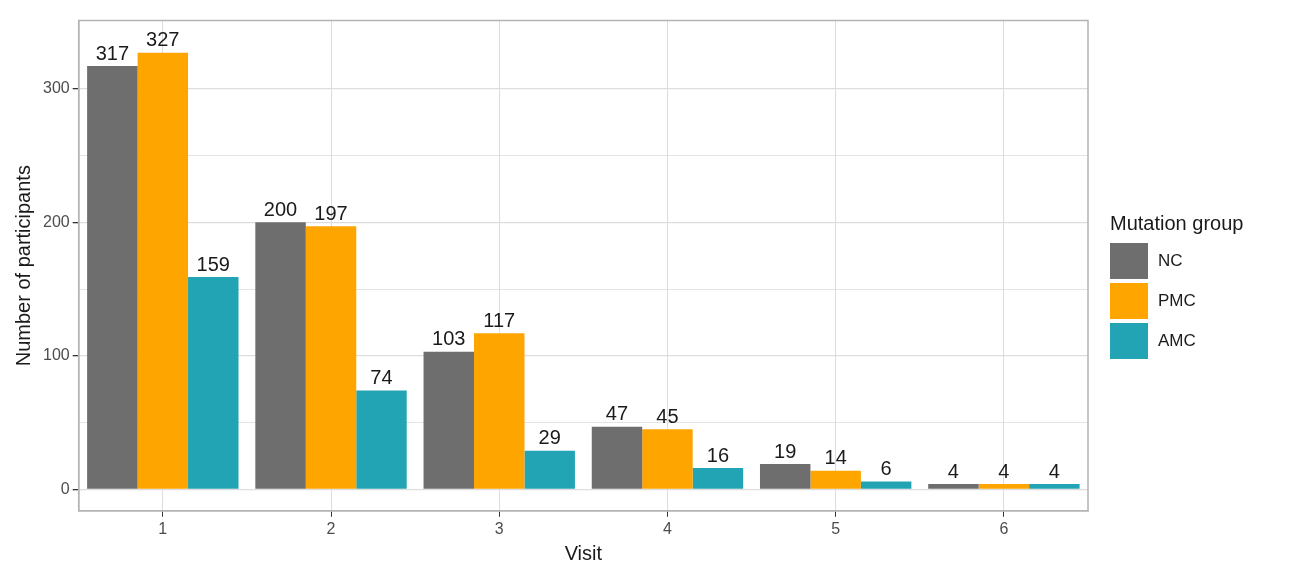 This screenshot has width=1304, height=574. What do you see at coordinates (163, 39) in the screenshot?
I see `data-label: 327` at bounding box center [163, 39].